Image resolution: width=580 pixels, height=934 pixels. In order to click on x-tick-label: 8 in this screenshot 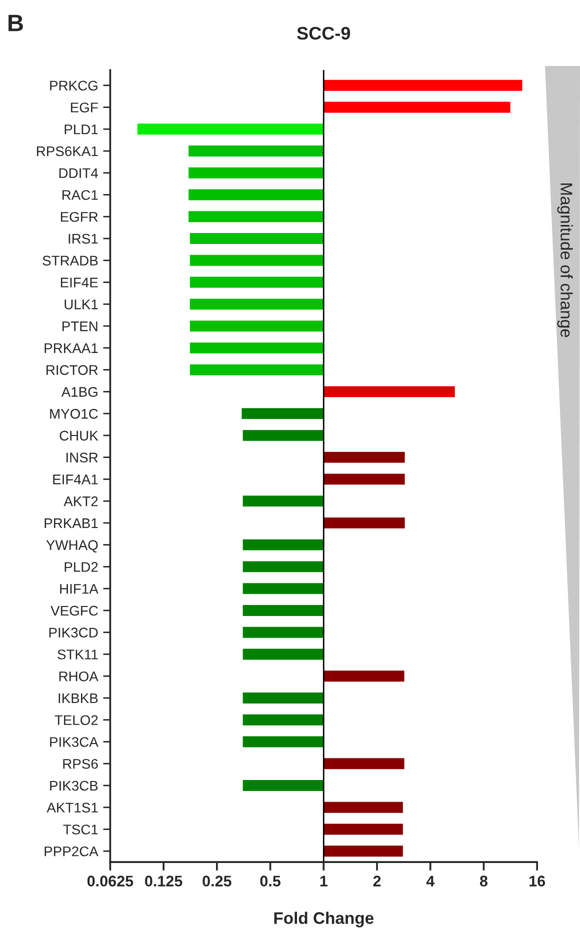, I will do `click(484, 881)`.